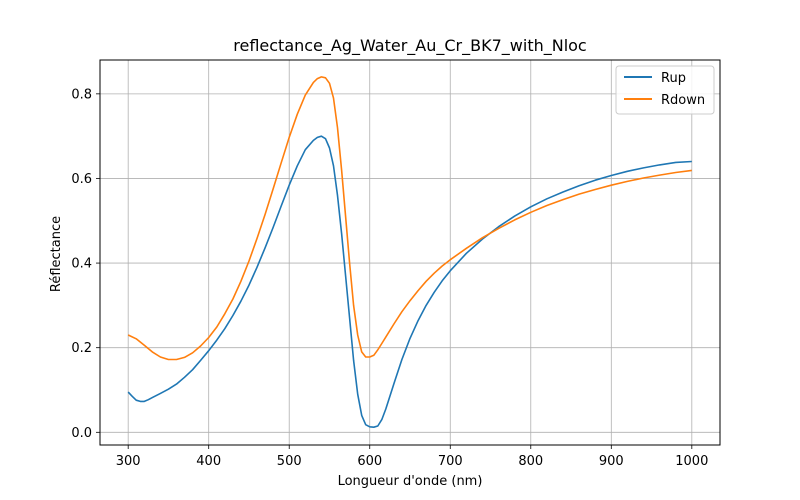  What do you see at coordinates (81, 94) in the screenshot?
I see `y-tick-label: 0.8` at bounding box center [81, 94].